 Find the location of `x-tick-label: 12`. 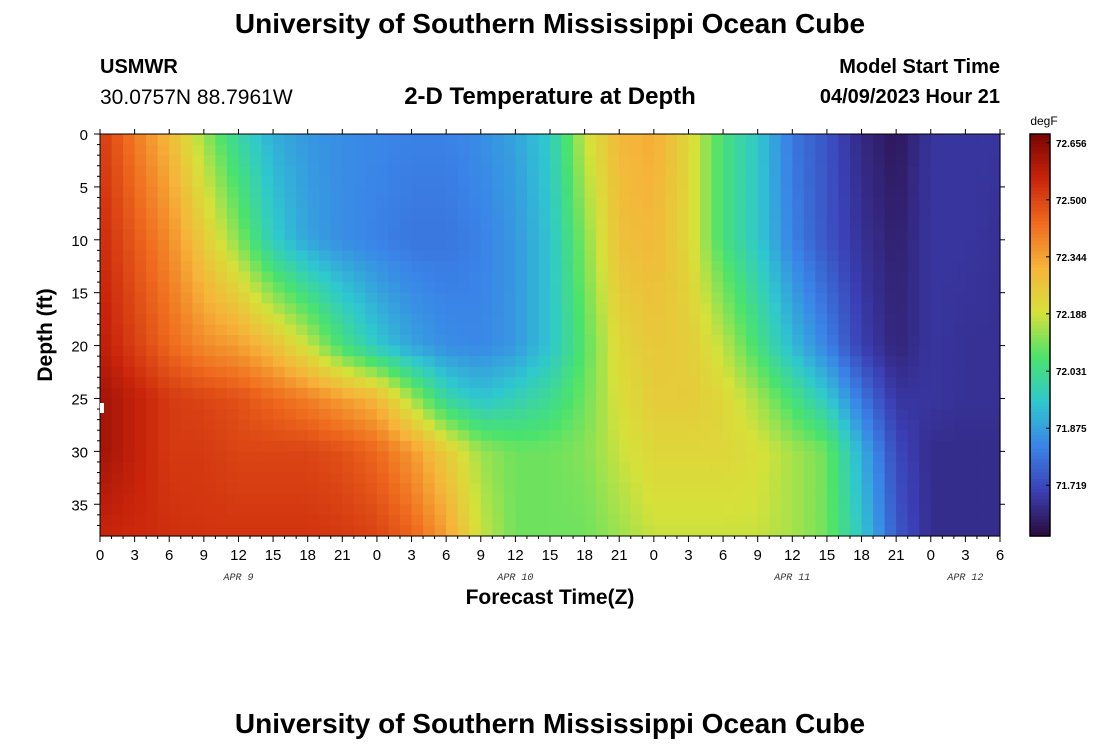

x-tick-label: 12 is located at coordinates (792, 555).